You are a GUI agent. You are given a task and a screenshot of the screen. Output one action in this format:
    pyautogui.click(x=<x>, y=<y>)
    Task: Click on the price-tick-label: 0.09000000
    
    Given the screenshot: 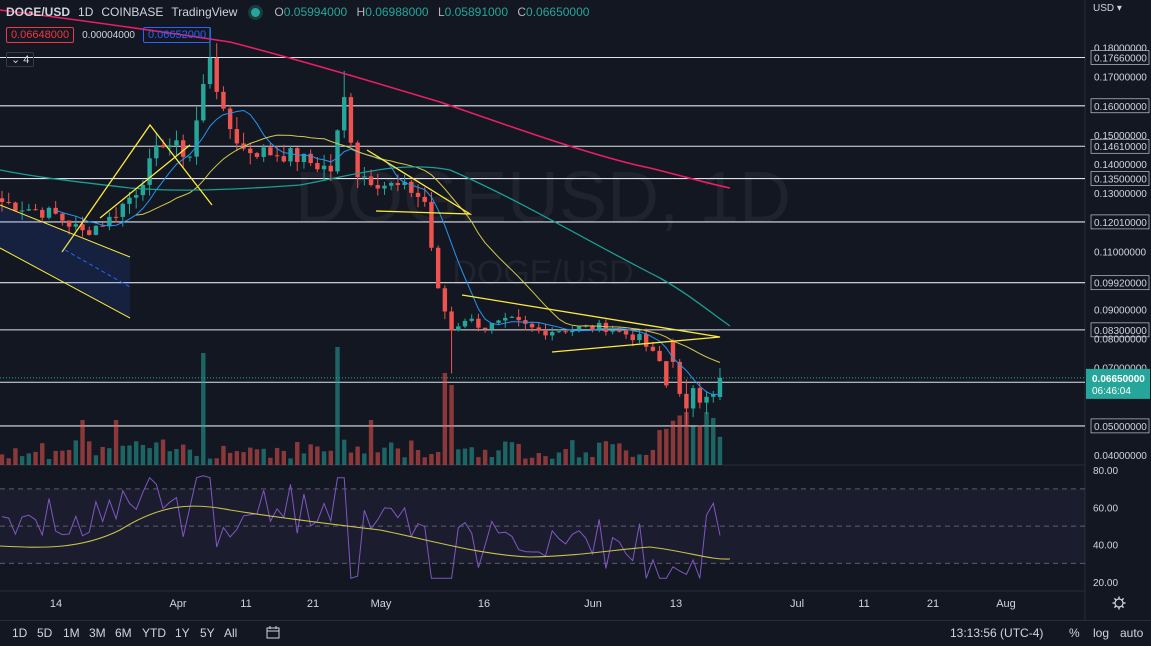 What is the action you would take?
    pyautogui.click(x=1120, y=311)
    